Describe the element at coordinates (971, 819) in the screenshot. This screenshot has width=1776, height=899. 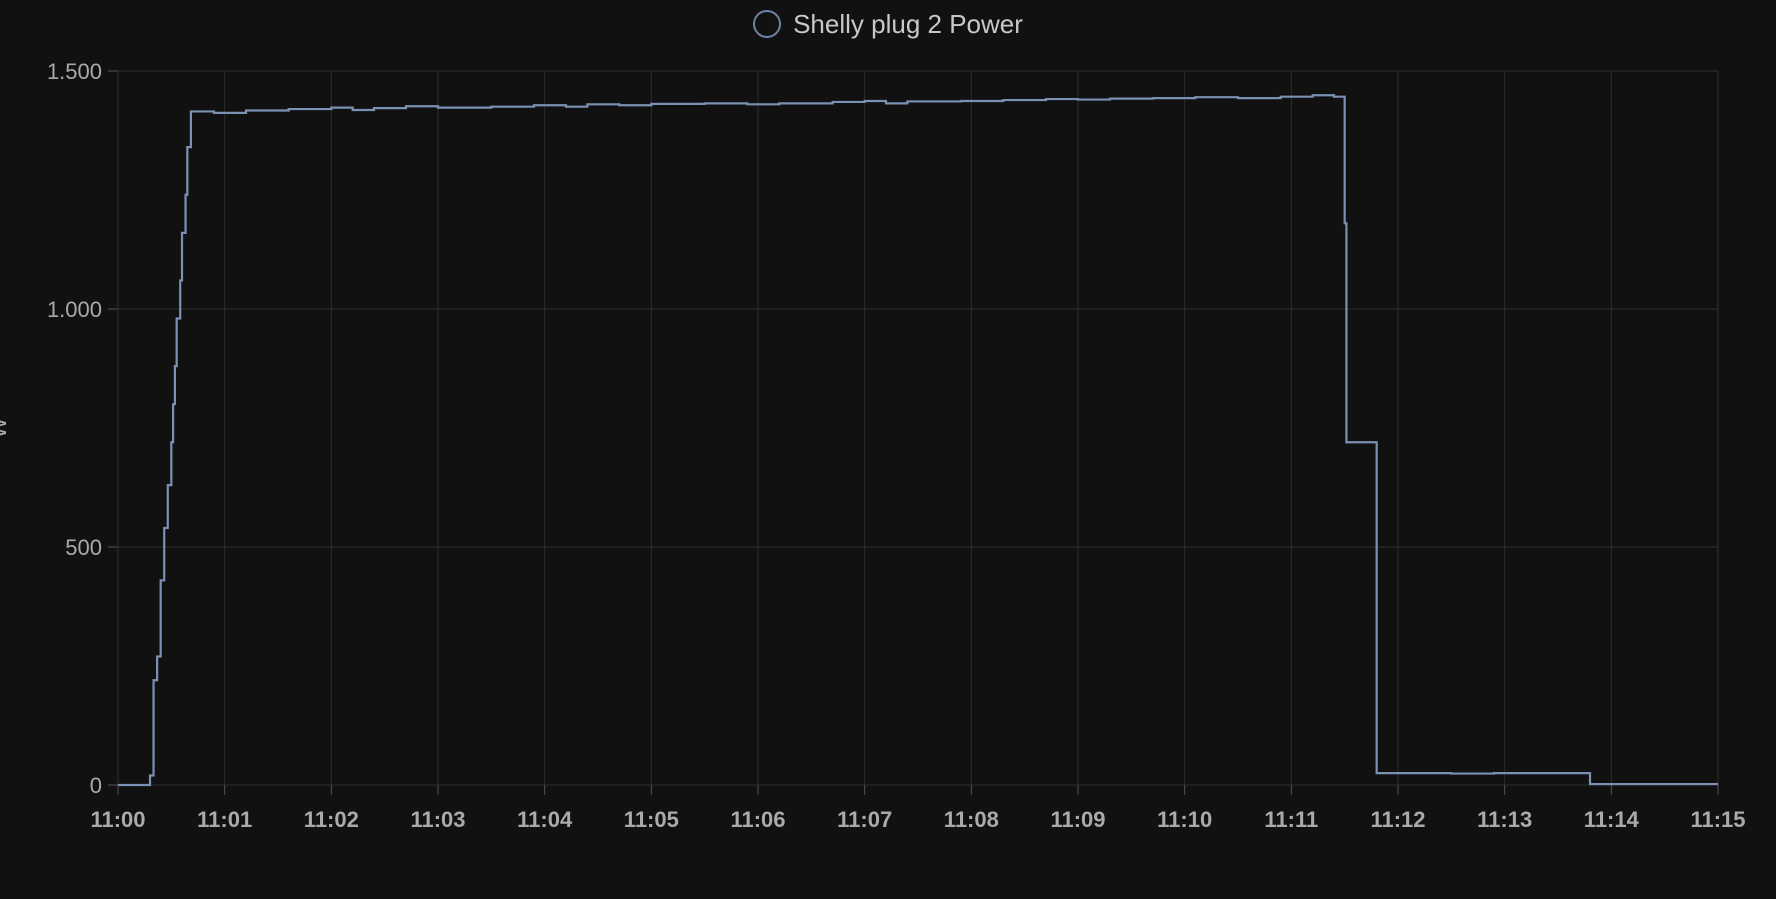
I see `x-tick-label: 11:08` at that location.